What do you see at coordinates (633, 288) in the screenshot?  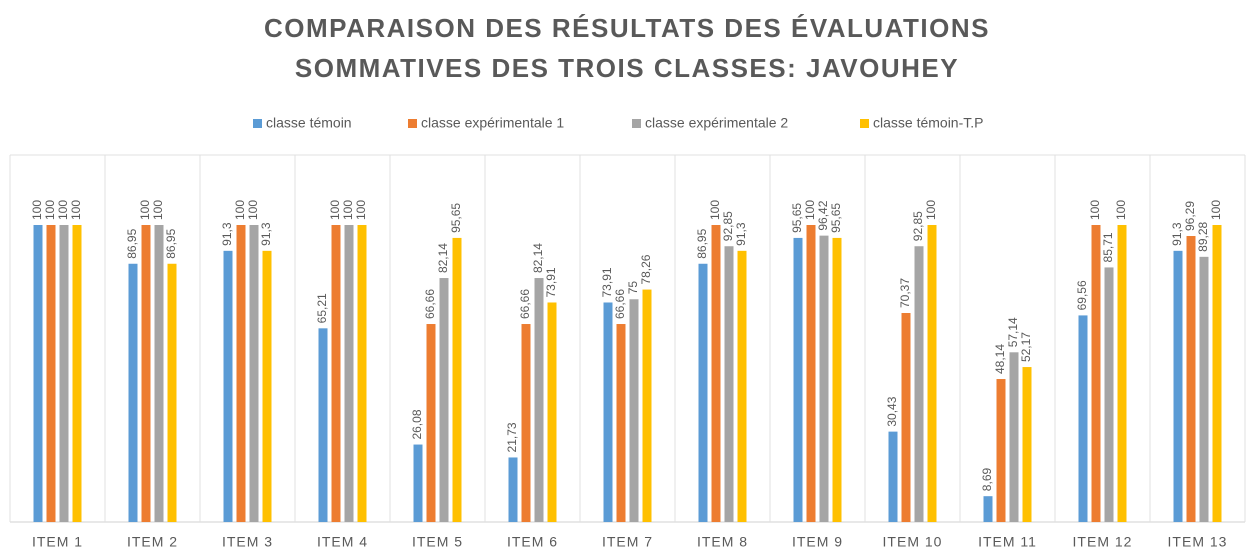 I see `data-label: 75` at bounding box center [633, 288].